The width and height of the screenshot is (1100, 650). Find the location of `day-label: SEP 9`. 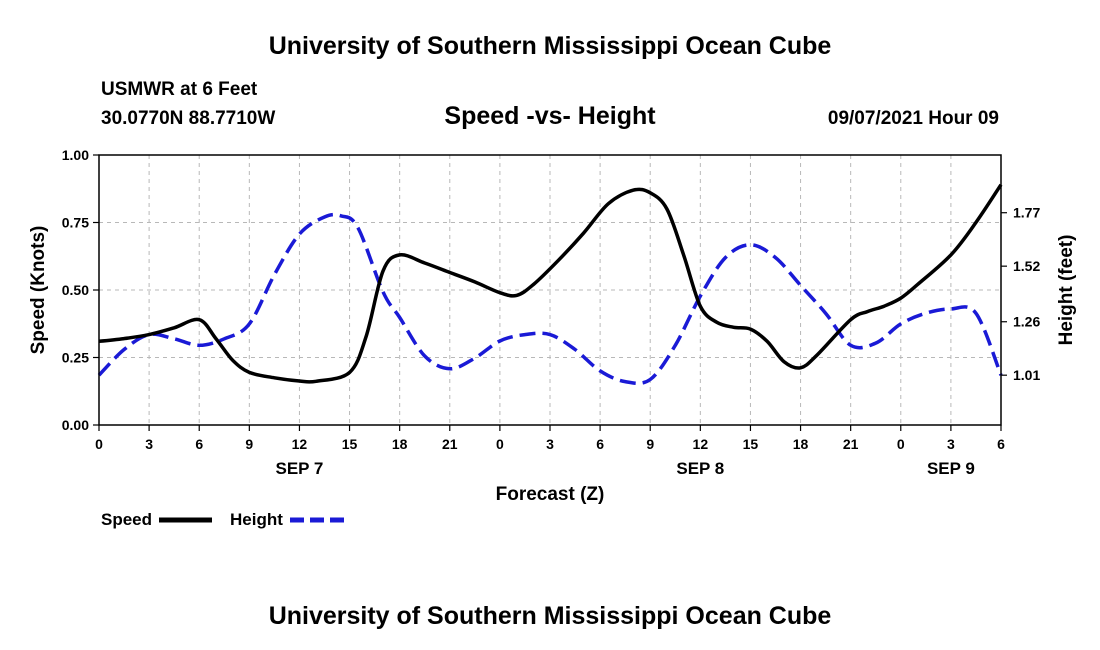

day-label: SEP 9 is located at coordinates (951, 468).